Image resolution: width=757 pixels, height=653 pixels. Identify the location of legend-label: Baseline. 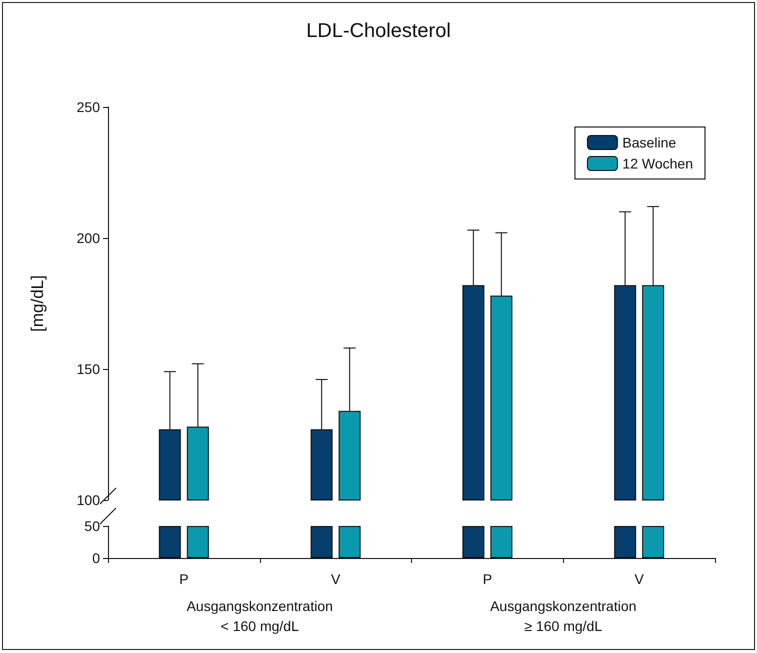
(649, 142).